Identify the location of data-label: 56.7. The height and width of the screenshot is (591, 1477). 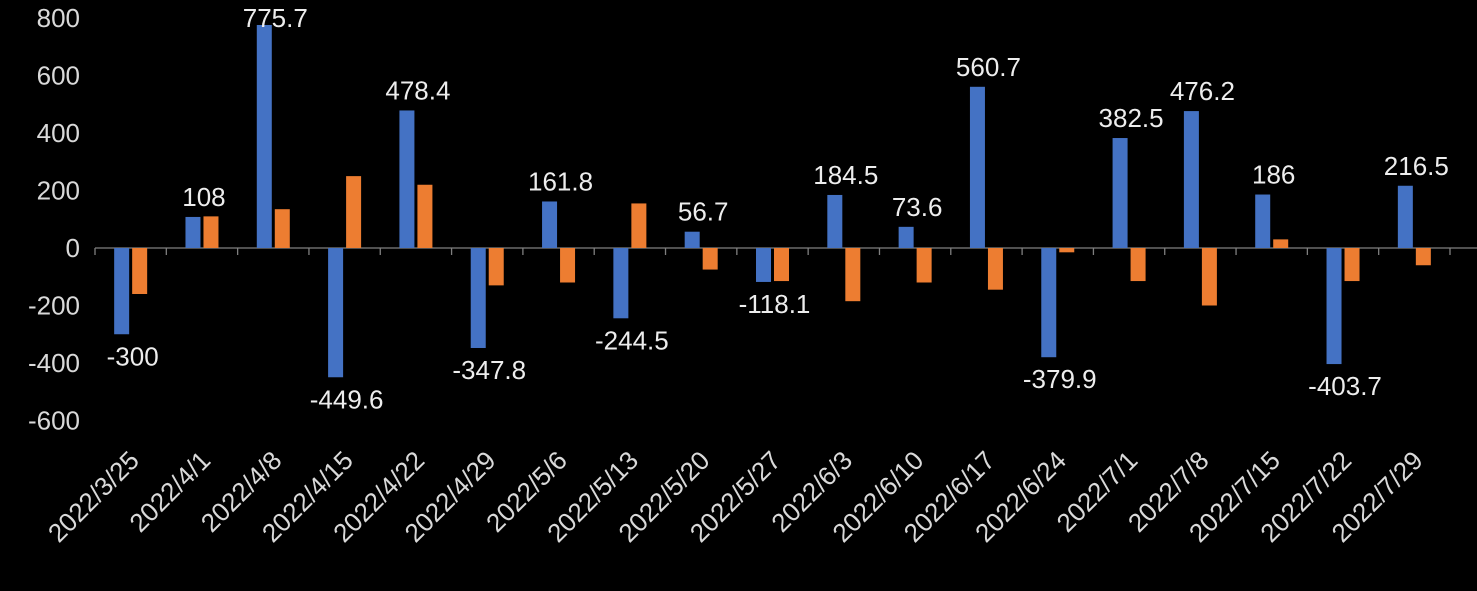
(703, 212).